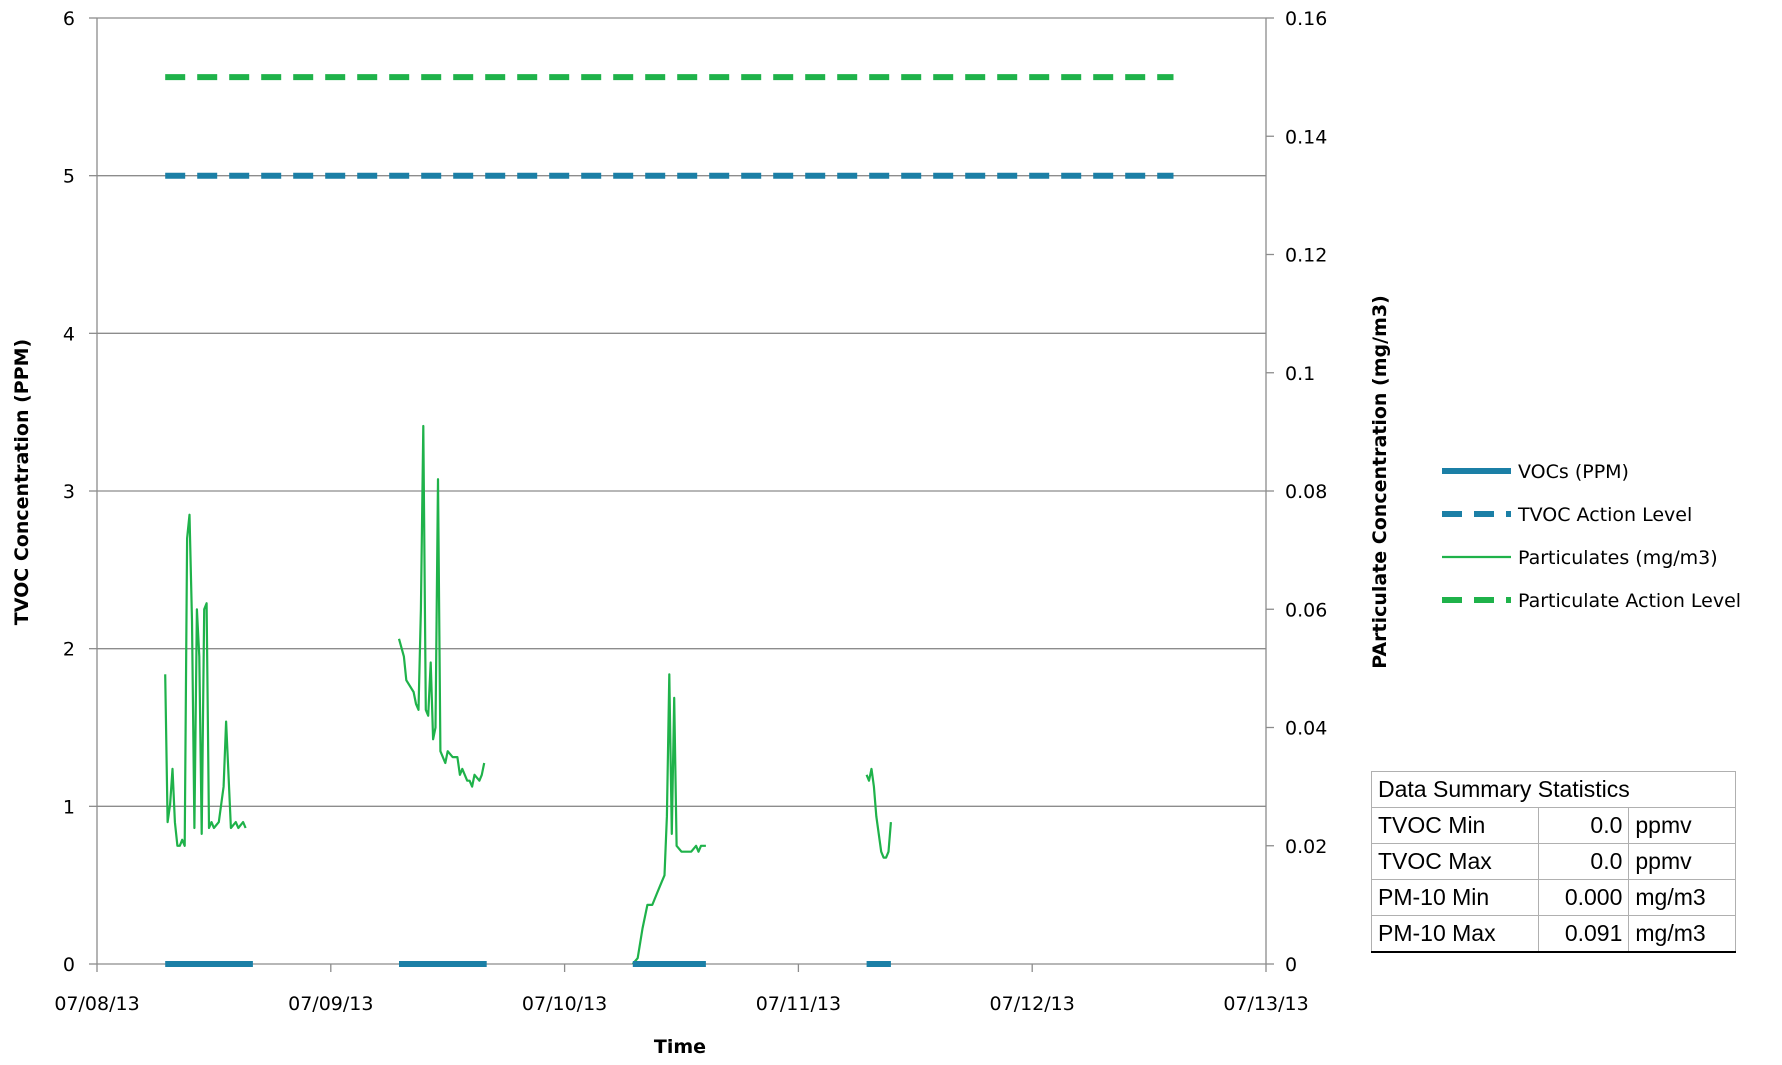  What do you see at coordinates (1584, 934) in the screenshot?
I see `summary-value: 0.091` at bounding box center [1584, 934].